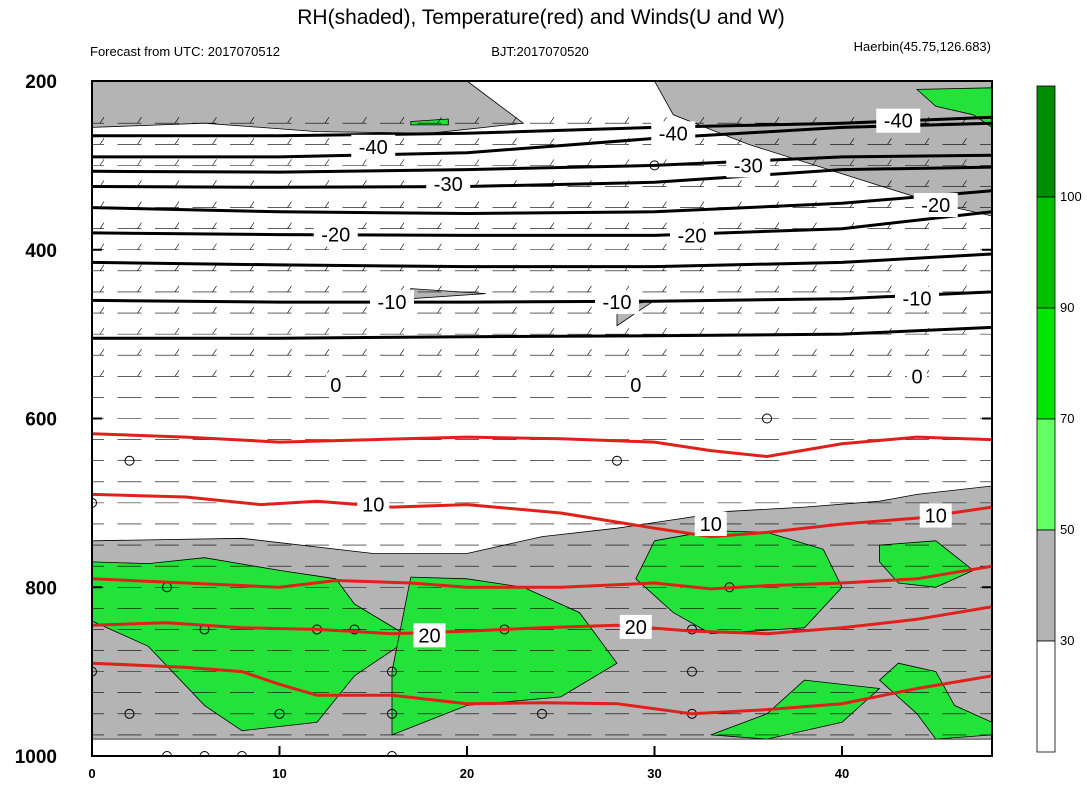 This screenshot has height=806, width=1087. Describe the element at coordinates (542, 577) in the screenshot. I see `temperature-contour-red` at that location.